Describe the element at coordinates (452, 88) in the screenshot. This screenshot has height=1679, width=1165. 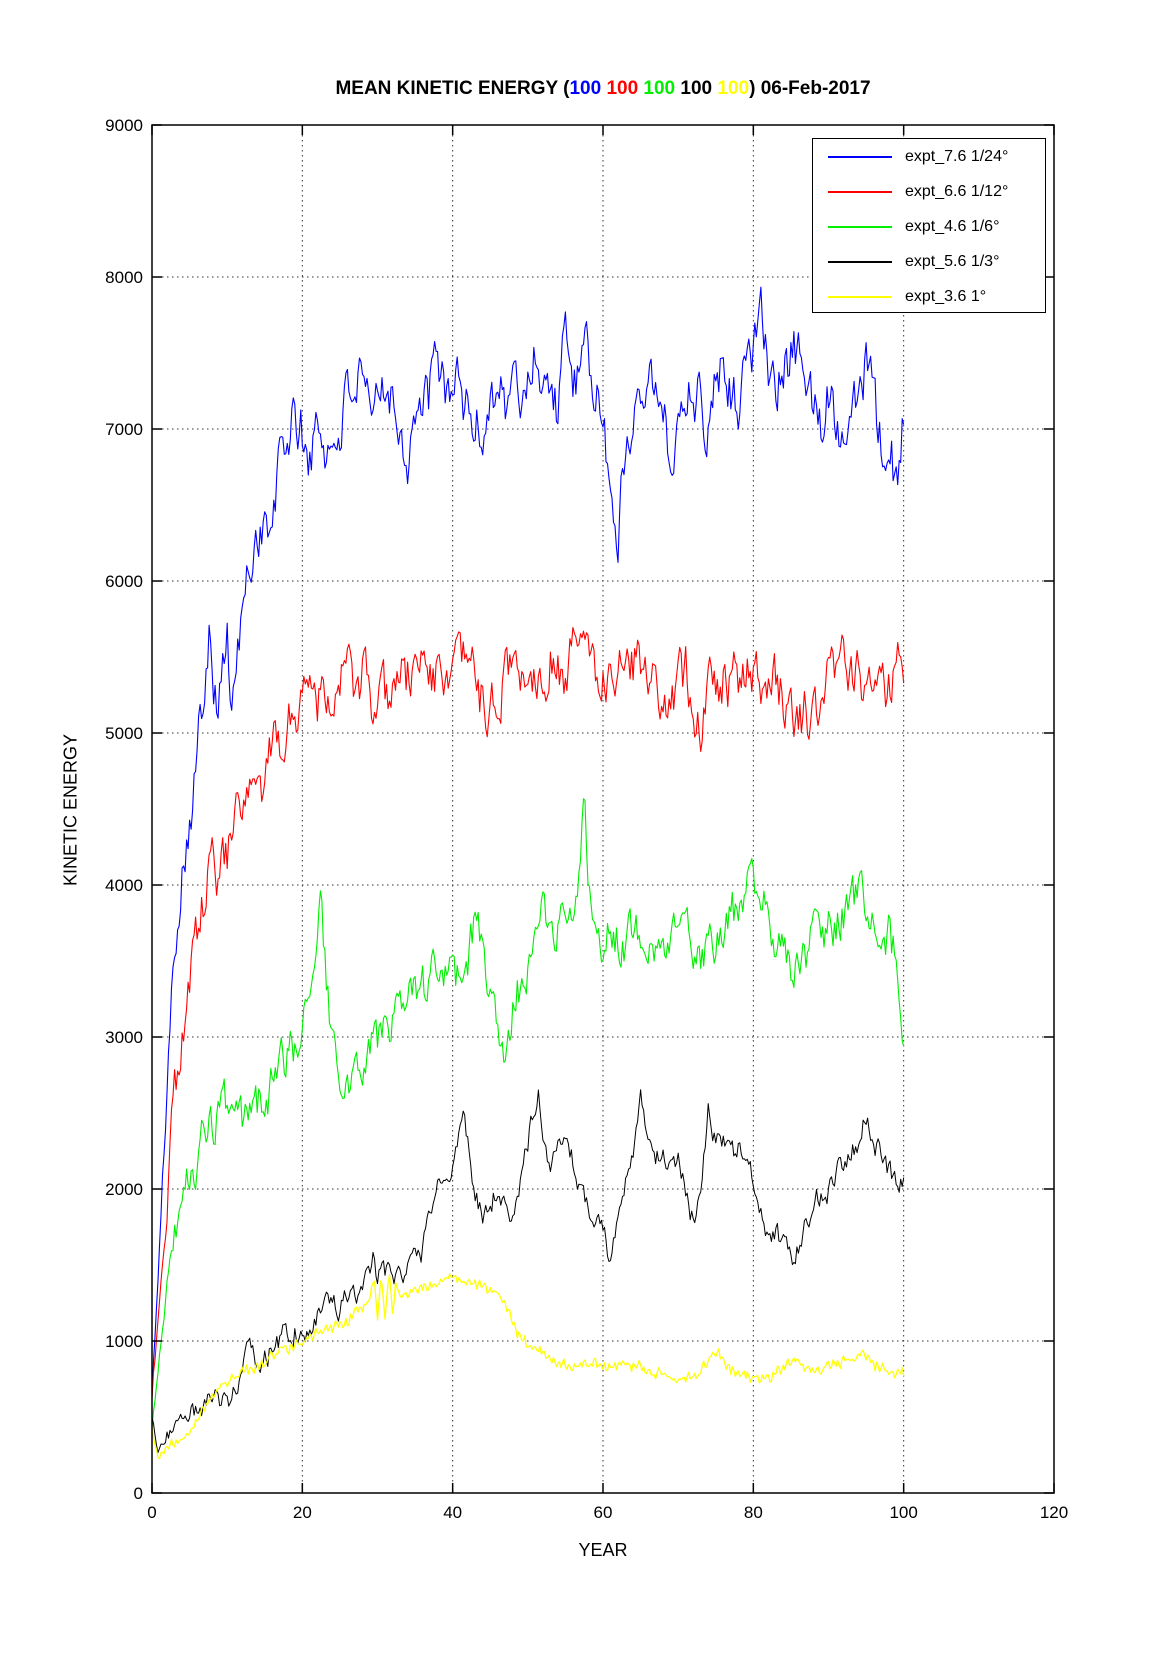
I see `title-segment: MEAN KINETIC ENERGY (` at that location.